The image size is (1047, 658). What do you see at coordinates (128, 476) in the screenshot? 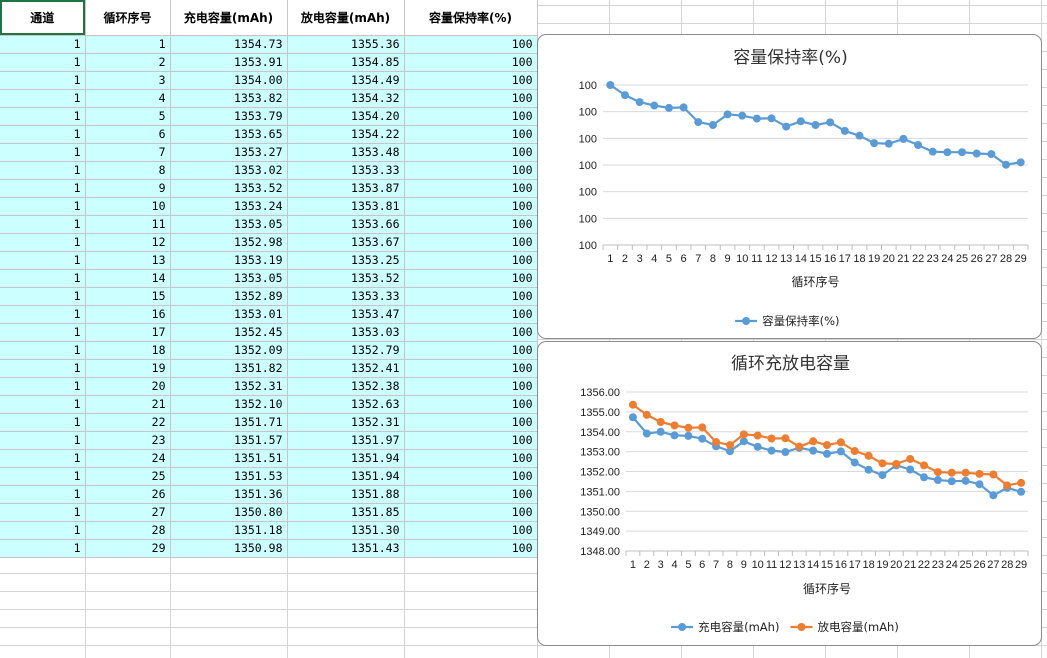
I see `cell-cycle: 25` at bounding box center [128, 476].